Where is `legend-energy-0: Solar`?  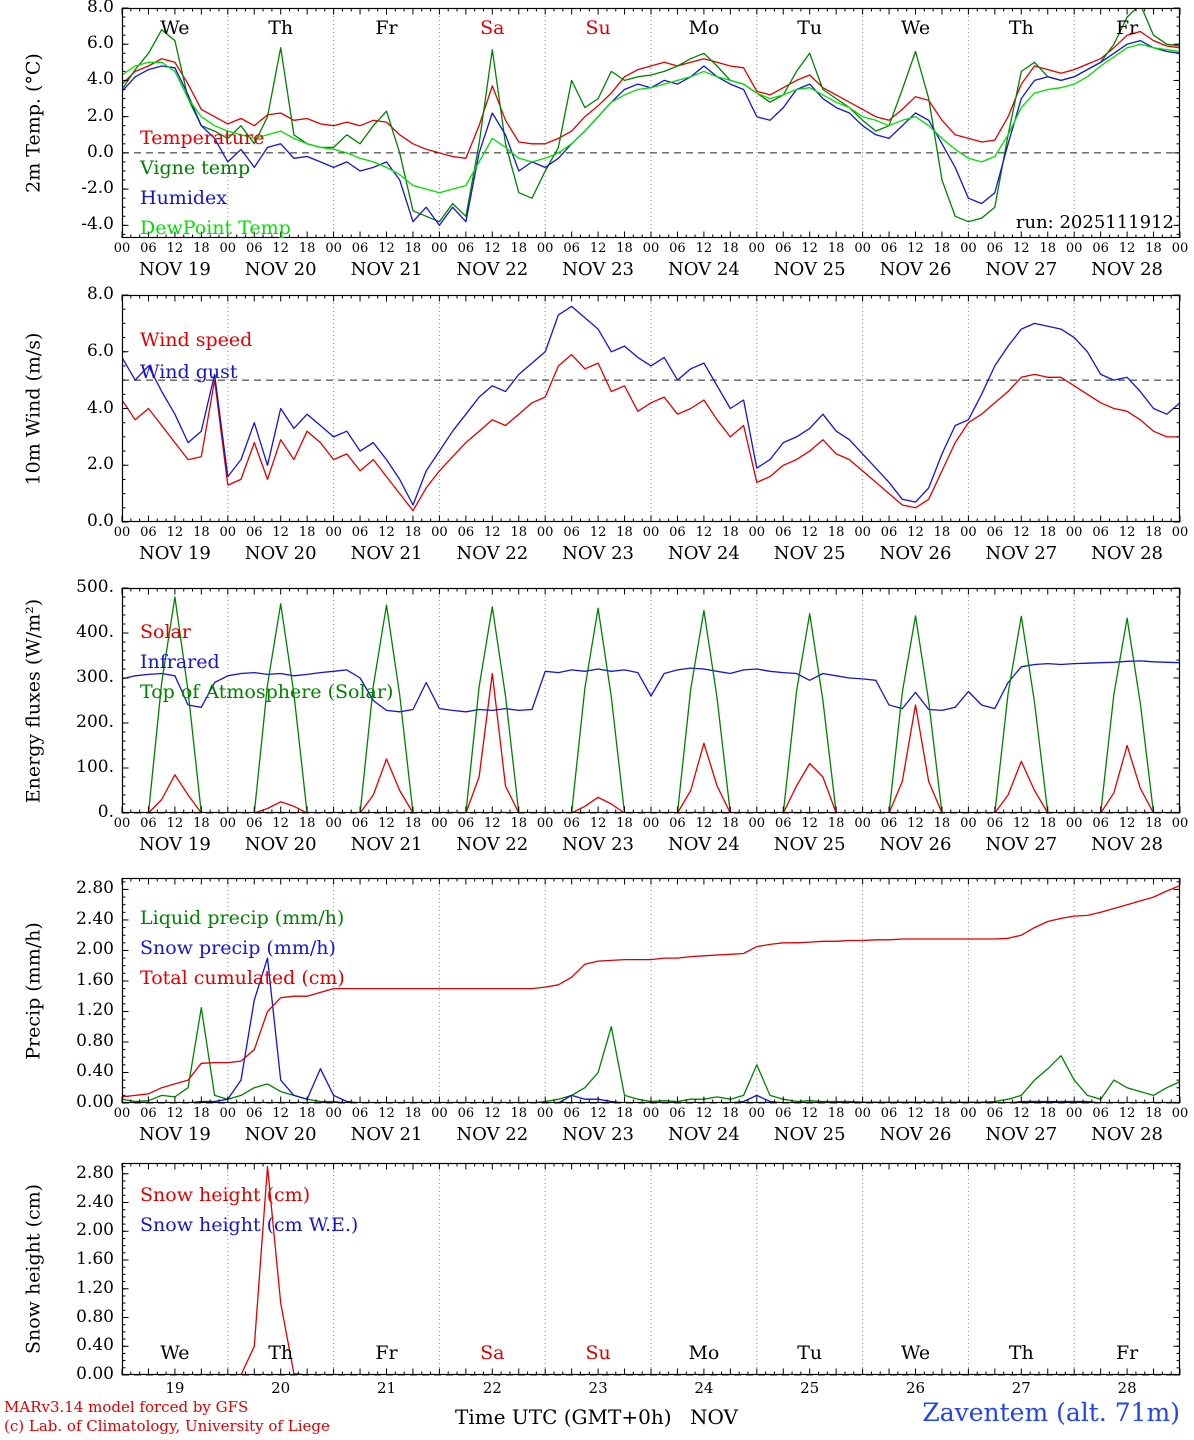
legend-energy-0: Solar is located at coordinates (165, 632).